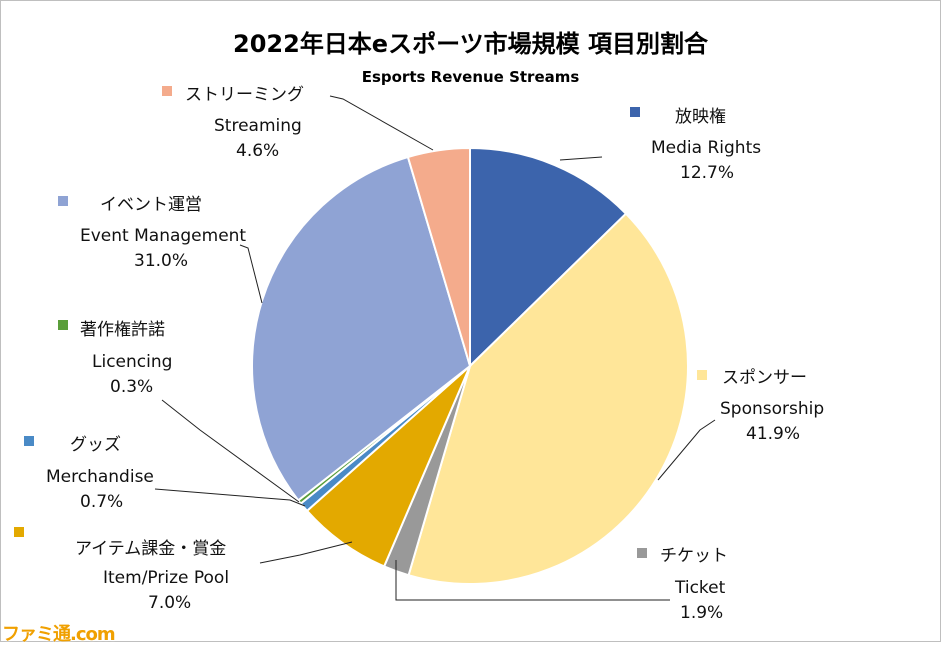 Image resolution: width=941 pixels, height=646 pixels. What do you see at coordinates (63, 325) in the screenshot?
I see `swatch-licencing` at bounding box center [63, 325].